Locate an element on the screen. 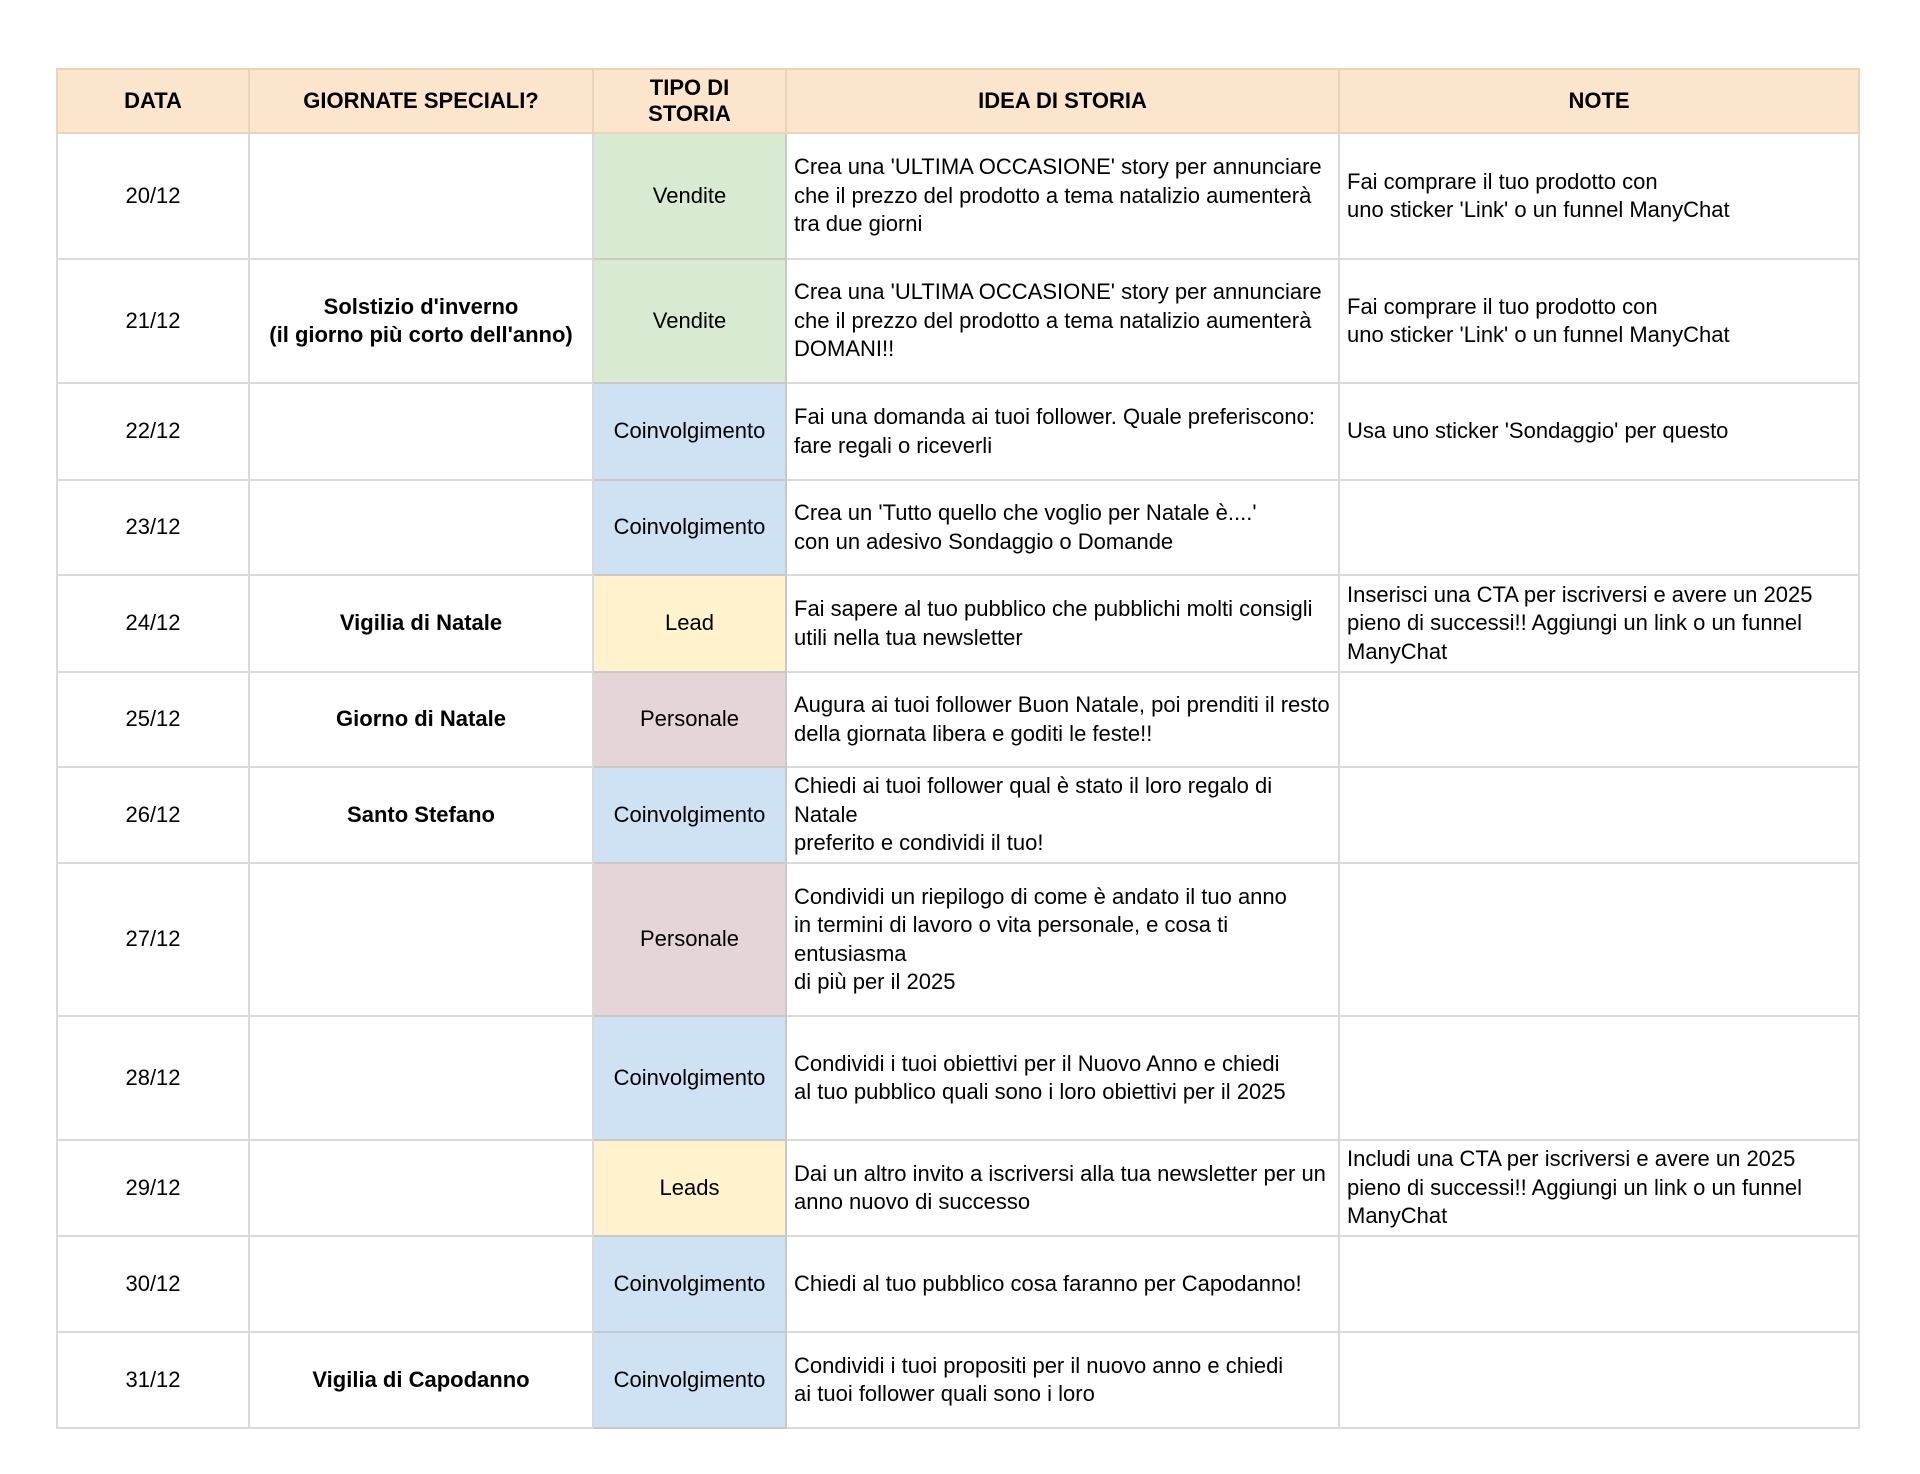 This screenshot has width=1920, height=1474. date-cell: 28/12 is located at coordinates (153, 1078).